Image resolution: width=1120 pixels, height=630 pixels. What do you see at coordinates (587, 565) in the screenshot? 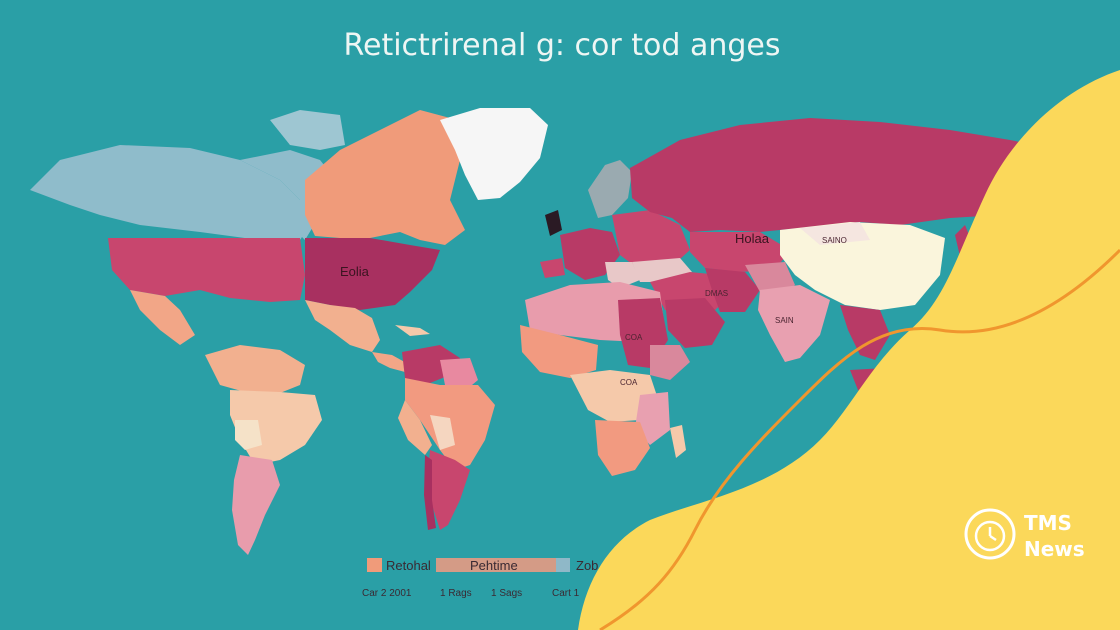
I see `legend-label-3: Zob` at bounding box center [587, 565].